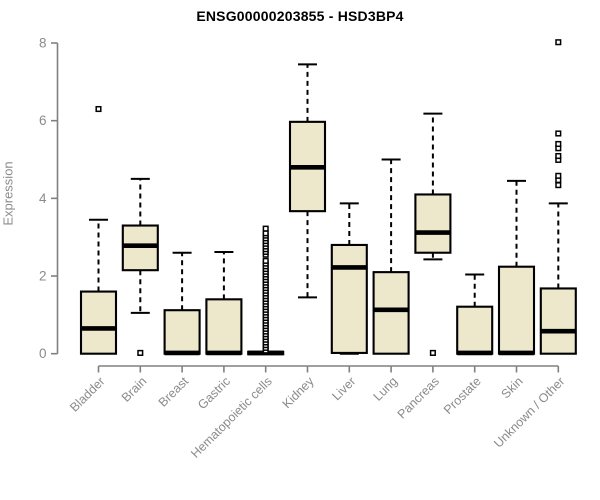 This screenshot has width=600, height=500. I want to click on box-skin, so click(516, 310).